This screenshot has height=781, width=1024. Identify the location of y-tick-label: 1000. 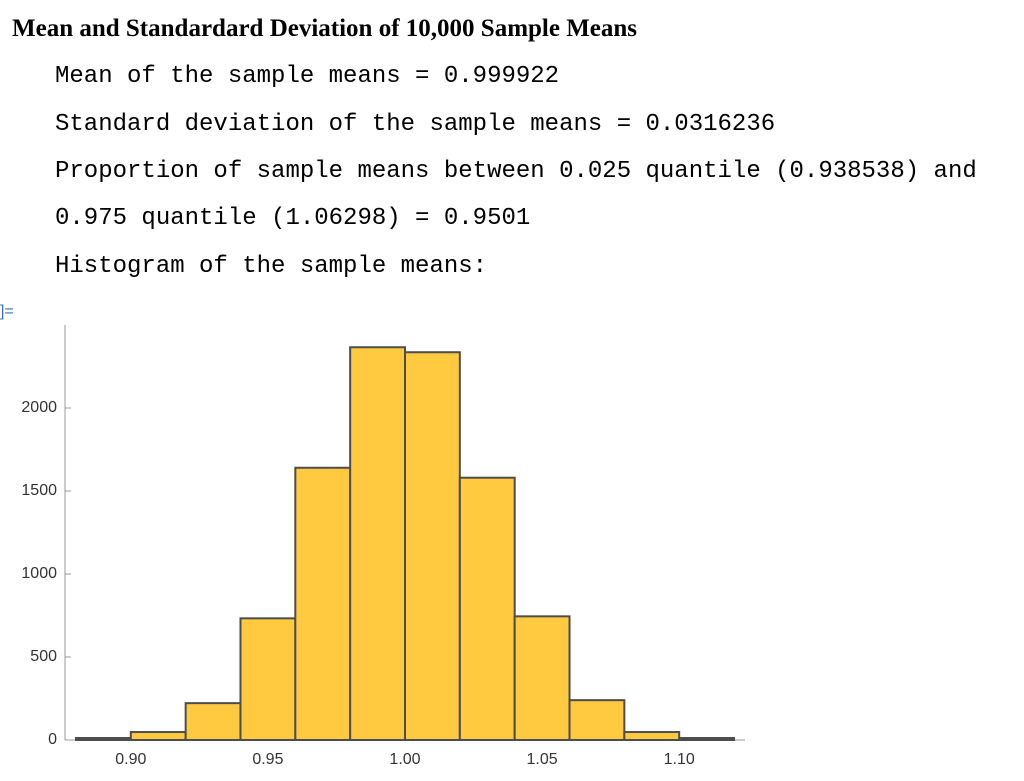
(39, 573).